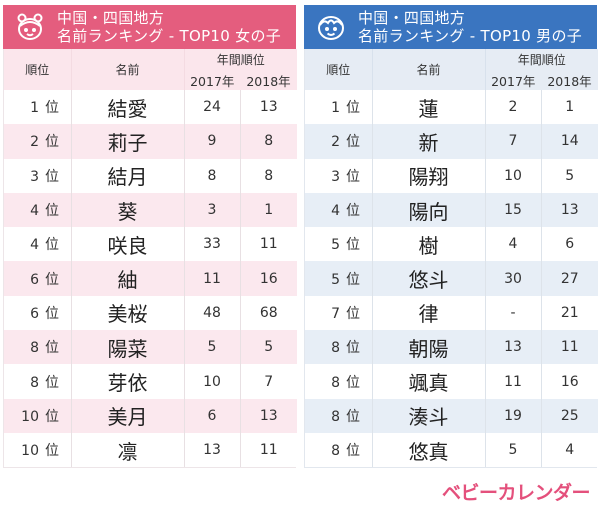 This screenshot has width=600, height=506. I want to click on boys-header-name: 名前, so click(428, 69).